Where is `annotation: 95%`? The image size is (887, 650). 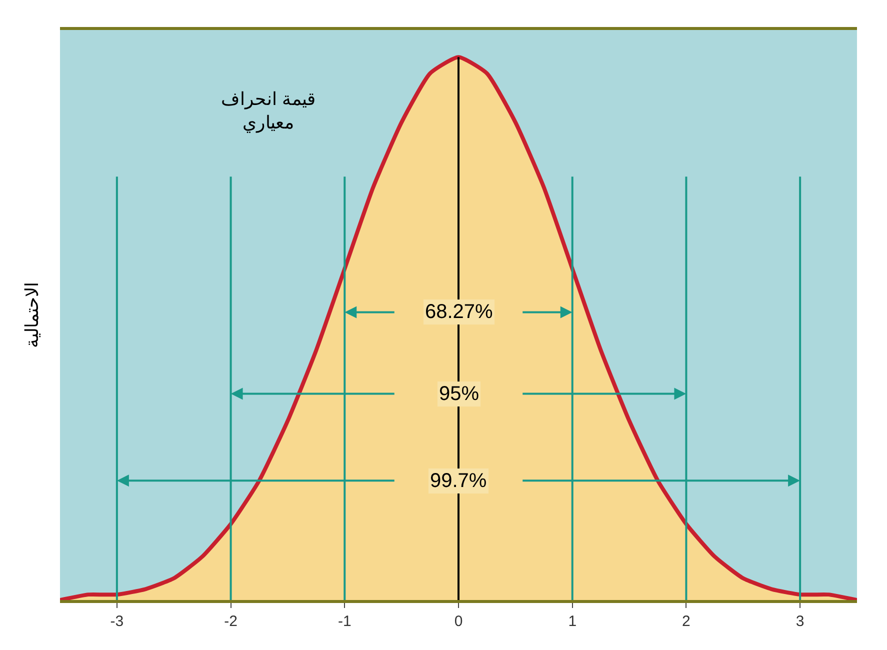
annotation: 95% is located at coordinates (459, 394).